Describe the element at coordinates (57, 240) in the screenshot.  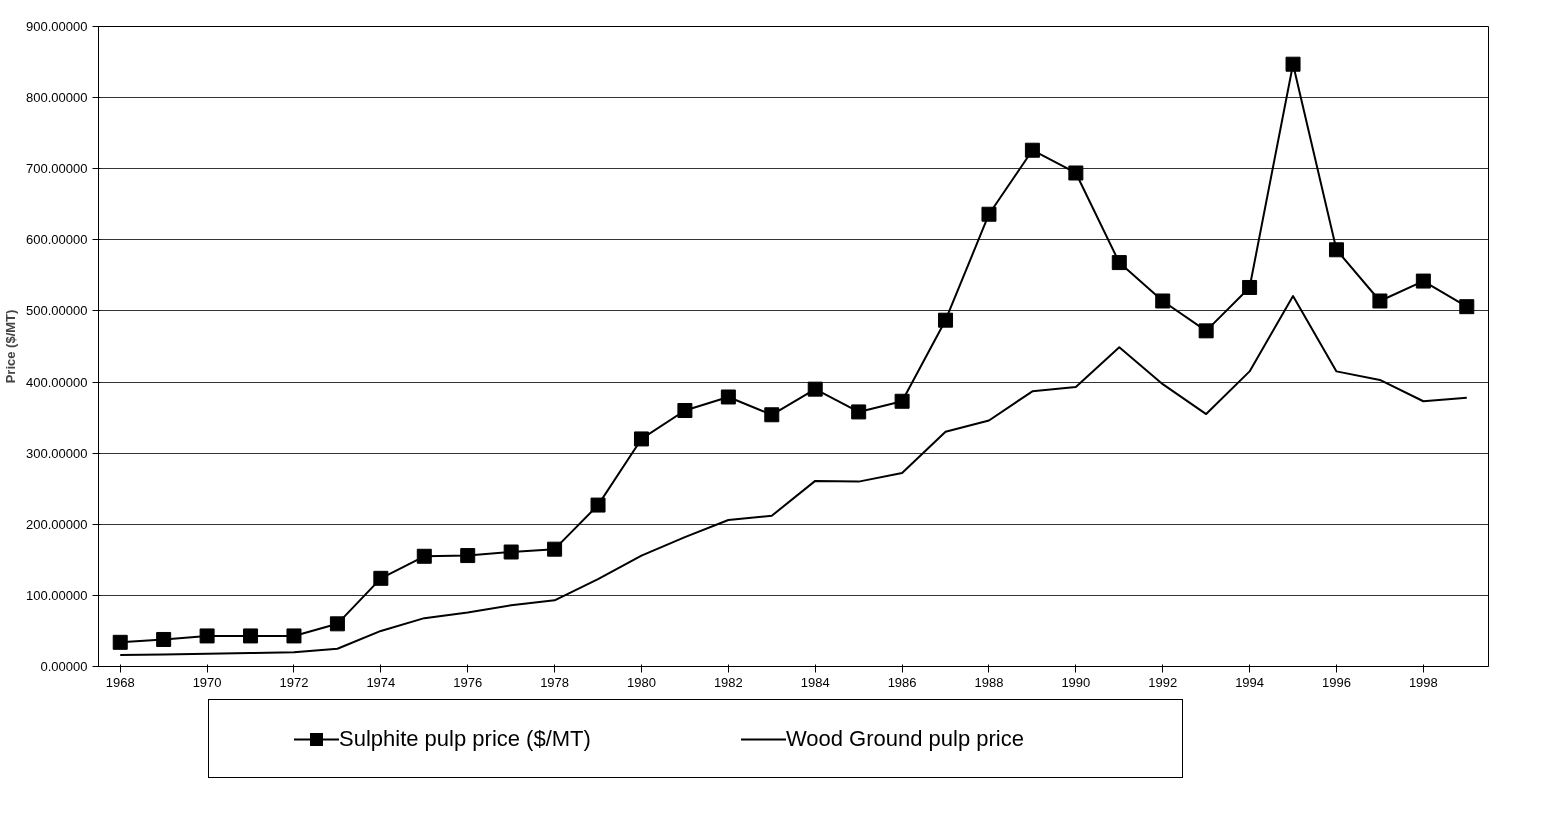
I see `y-tick-label: 600.00000` at that location.